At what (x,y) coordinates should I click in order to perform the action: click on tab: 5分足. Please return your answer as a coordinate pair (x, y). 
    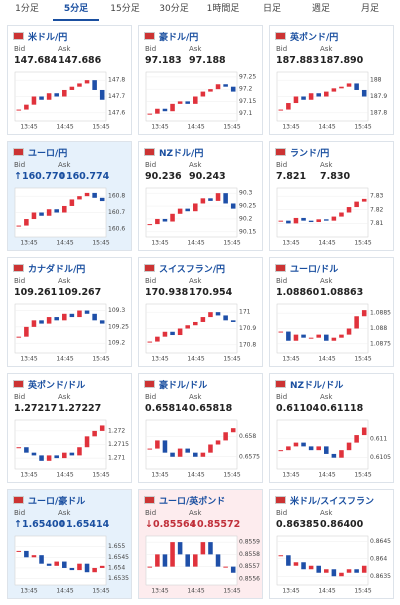
    Looking at the image, I should click on (76, 10).